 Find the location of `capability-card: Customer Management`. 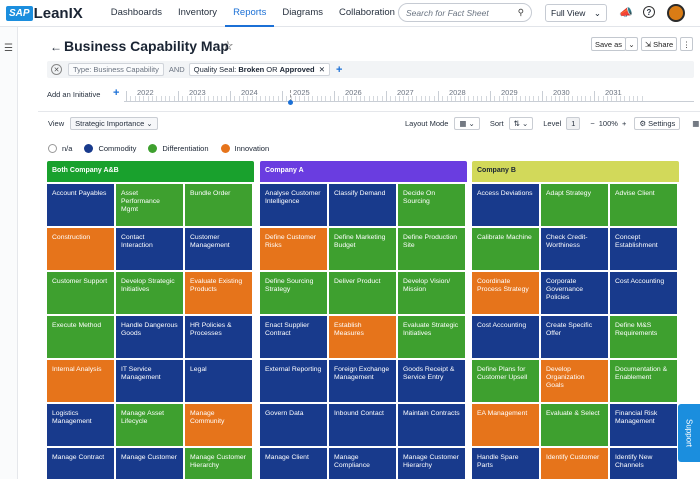

capability-card: Customer Management is located at coordinates (218, 249).